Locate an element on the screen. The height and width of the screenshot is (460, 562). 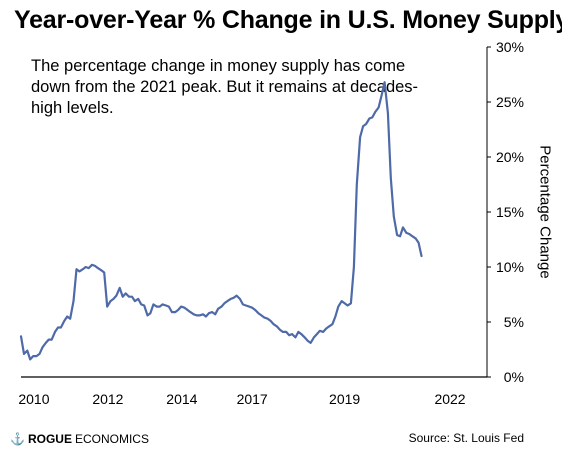
y-tick-label: 0% is located at coordinates (514, 377).